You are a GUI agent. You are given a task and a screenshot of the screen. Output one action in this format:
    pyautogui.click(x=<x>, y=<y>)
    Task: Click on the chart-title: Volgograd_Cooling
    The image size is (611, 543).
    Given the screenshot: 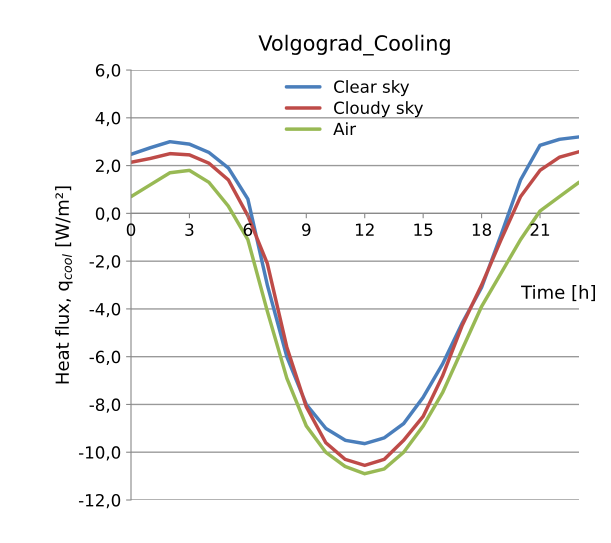 What is the action you would take?
    pyautogui.click(x=354, y=45)
    